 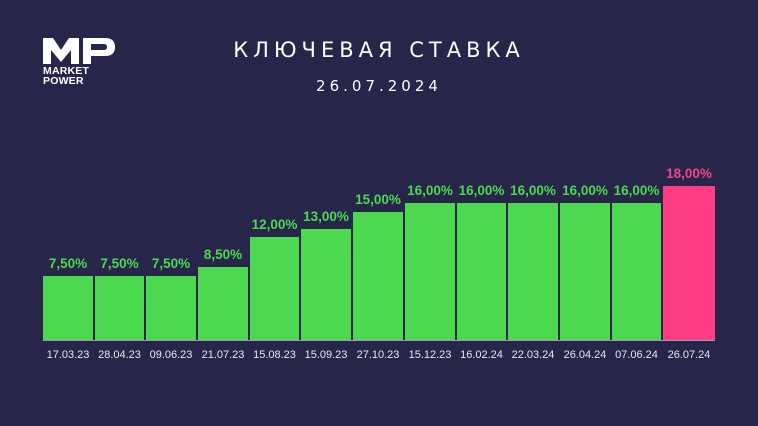 I want to click on chart-title: КЛЮЧЕВАЯ СТАВКА, so click(x=379, y=50).